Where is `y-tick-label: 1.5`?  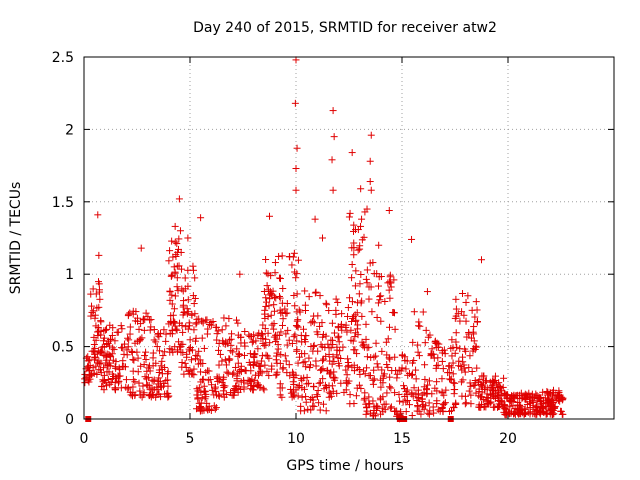
y-tick-label: 1.5 is located at coordinates (63, 203).